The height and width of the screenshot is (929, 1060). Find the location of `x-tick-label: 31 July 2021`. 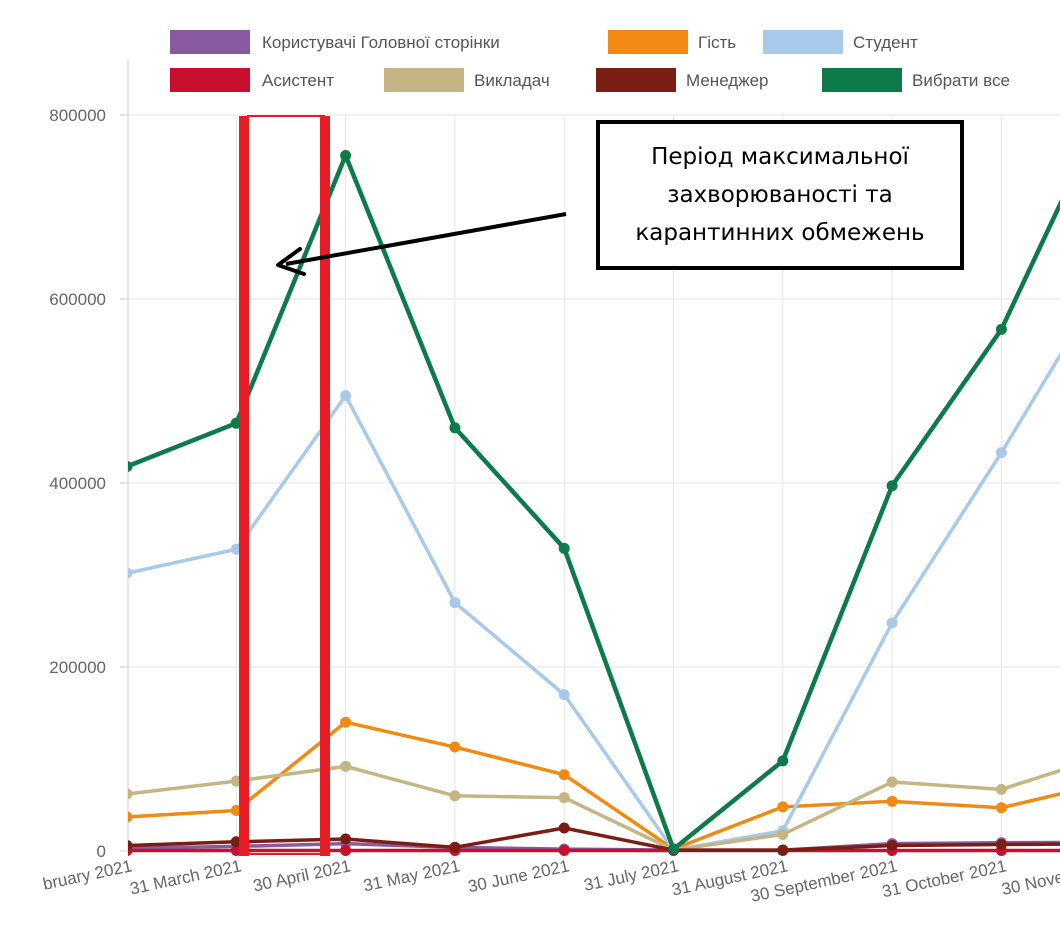

x-tick-label: 31 July 2021 is located at coordinates (631, 875).